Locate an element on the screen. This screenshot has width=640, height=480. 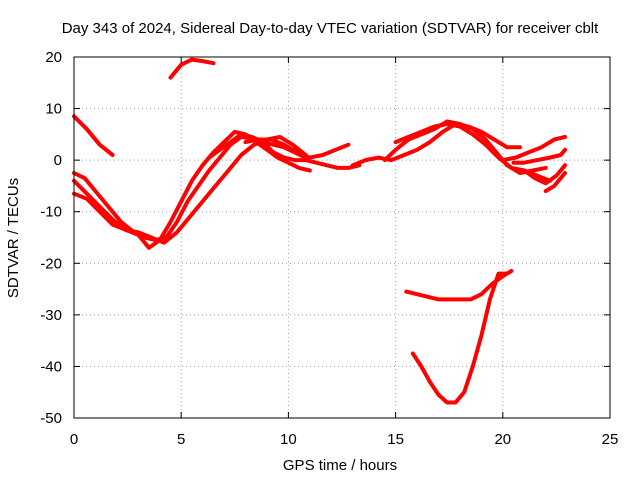
y-tick-label: -20 is located at coordinates (51, 263).